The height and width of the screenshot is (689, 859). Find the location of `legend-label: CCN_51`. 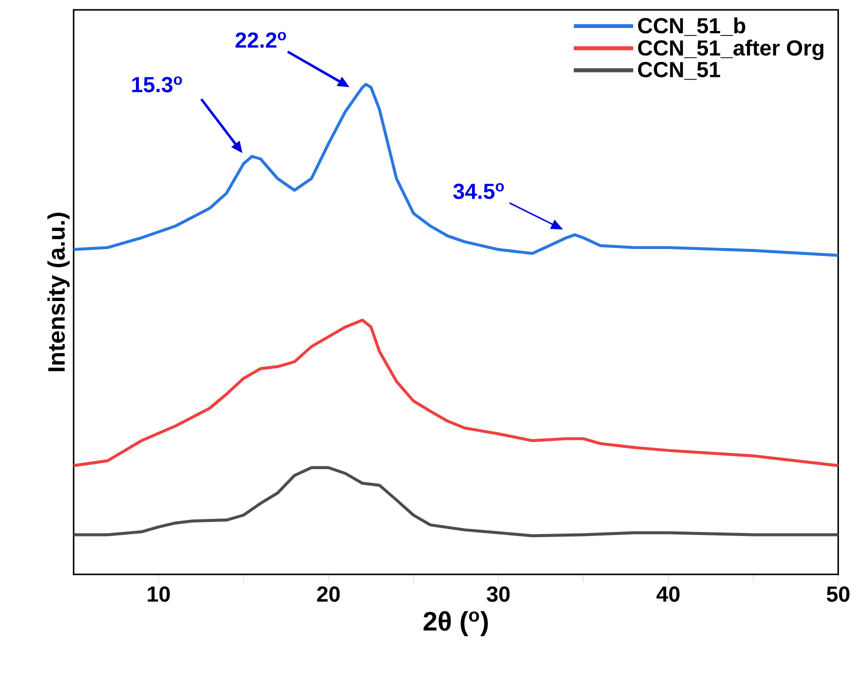

legend-label: CCN_51 is located at coordinates (679, 71).